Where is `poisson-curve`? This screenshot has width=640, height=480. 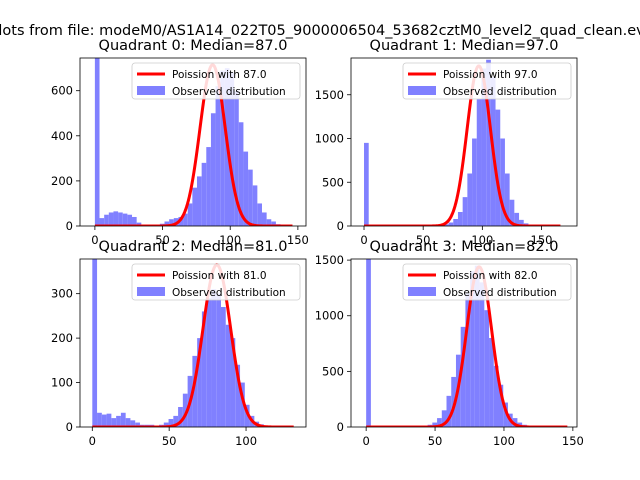 poisson-curve is located at coordinates (193, 345).